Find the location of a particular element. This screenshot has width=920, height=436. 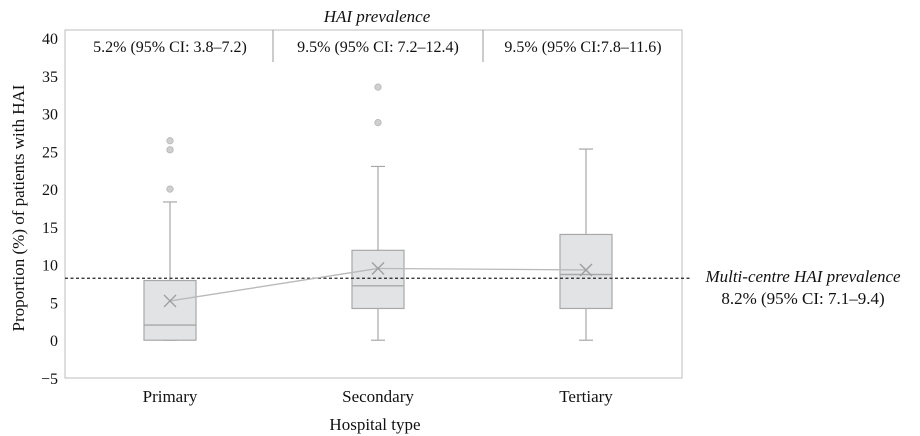

x-tick-label: Secondary is located at coordinates (378, 396).